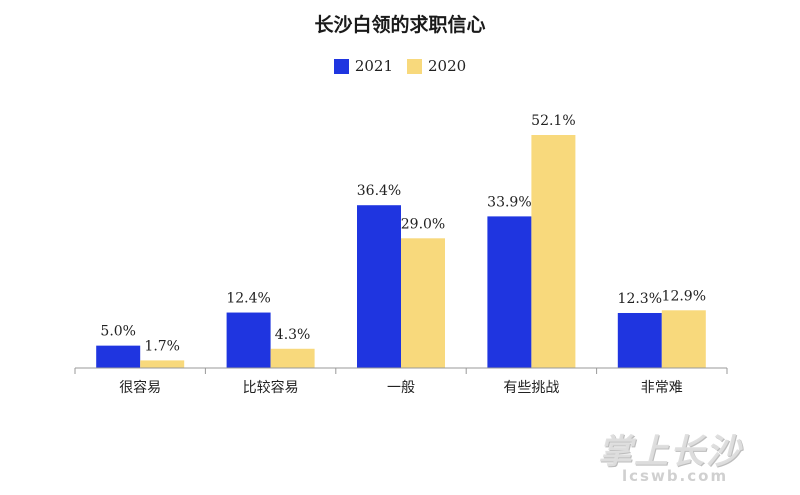  Describe the element at coordinates (401, 388) in the screenshot. I see `x-tick-label-2: 一般` at that location.